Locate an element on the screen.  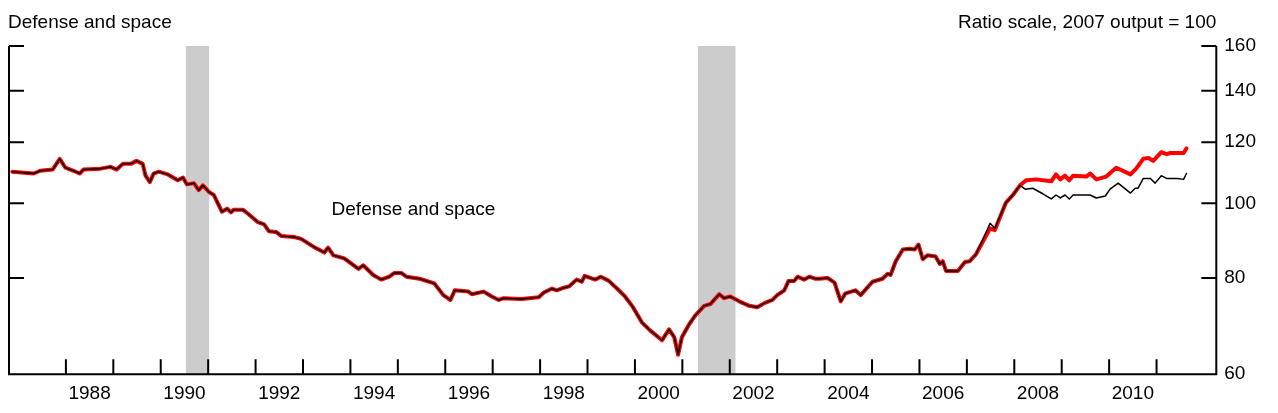
y-tick-label: 100 is located at coordinates (1240, 202).